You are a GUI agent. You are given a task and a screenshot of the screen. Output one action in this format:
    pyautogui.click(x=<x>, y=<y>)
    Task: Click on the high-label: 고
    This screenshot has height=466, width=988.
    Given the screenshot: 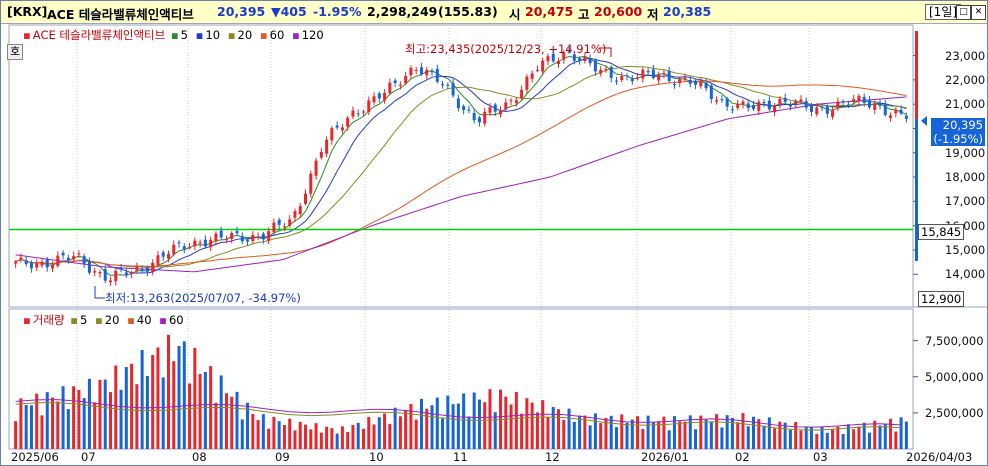 What is the action you would take?
    pyautogui.click(x=584, y=14)
    